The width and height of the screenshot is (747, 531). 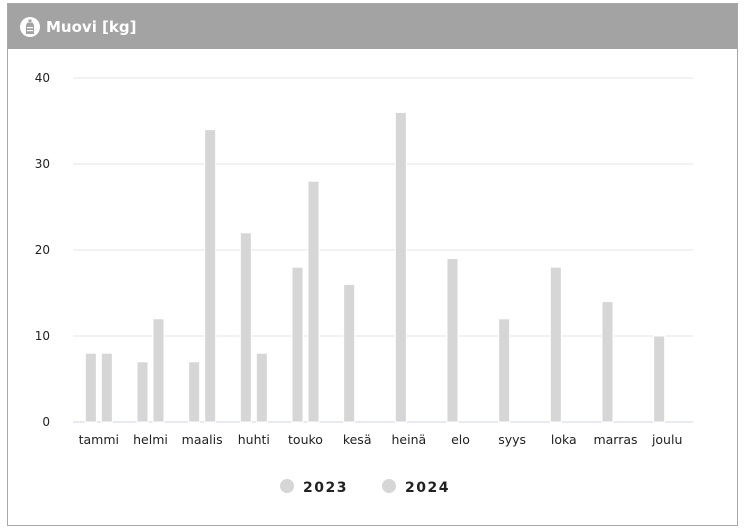 I want to click on bar-2024-touko, so click(x=313, y=301).